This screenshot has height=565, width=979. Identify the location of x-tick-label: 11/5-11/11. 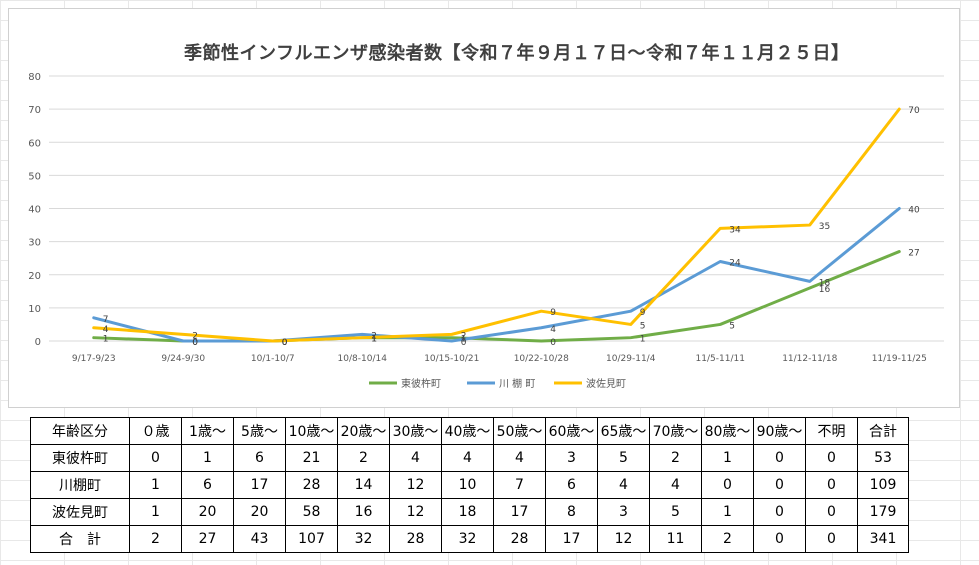
(720, 359).